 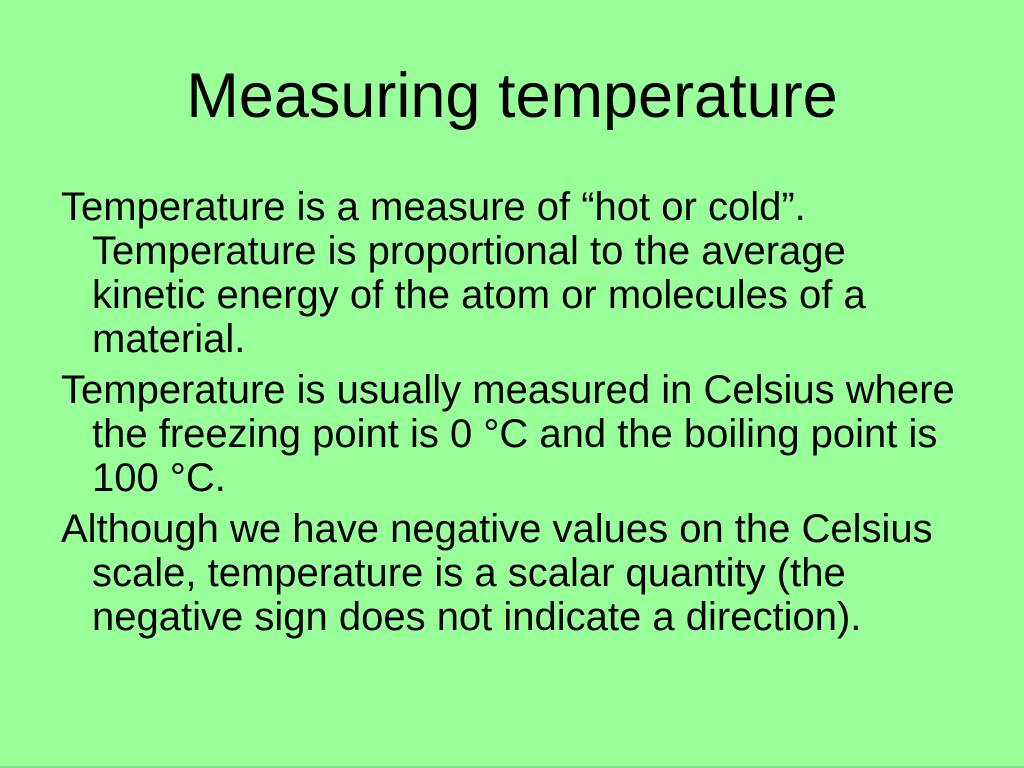 What do you see at coordinates (159, 478) in the screenshot?
I see `body-line: 100 °C.` at bounding box center [159, 478].